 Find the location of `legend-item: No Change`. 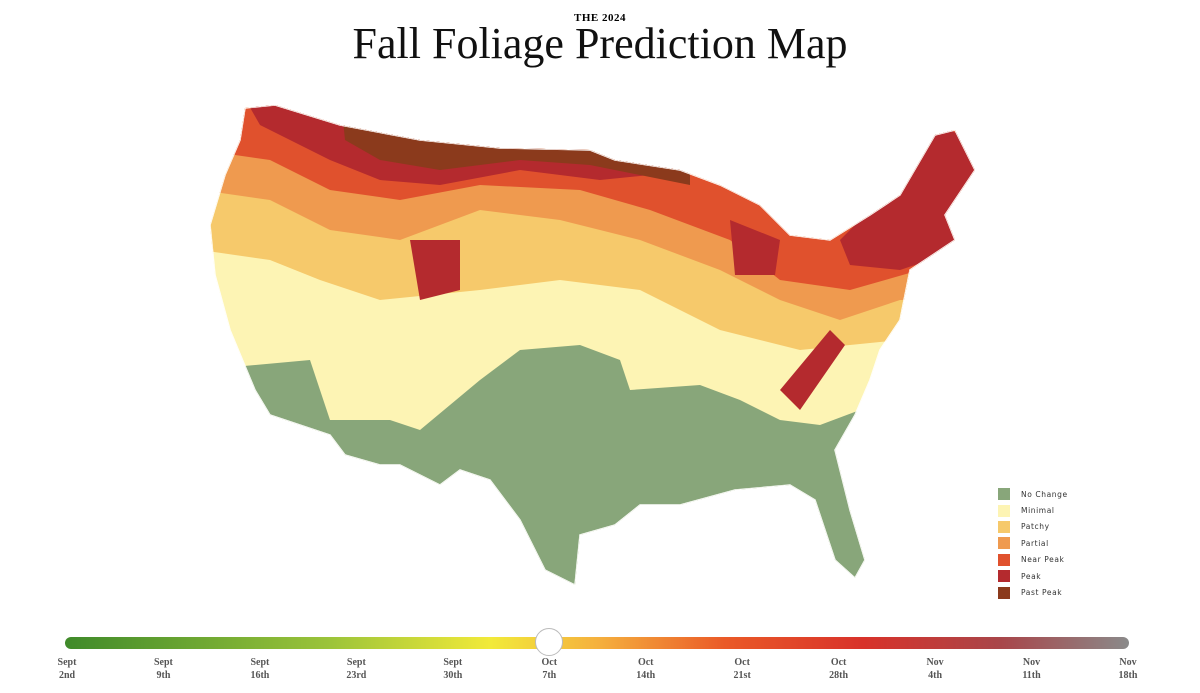

legend-item: No Change is located at coordinates (1033, 494).